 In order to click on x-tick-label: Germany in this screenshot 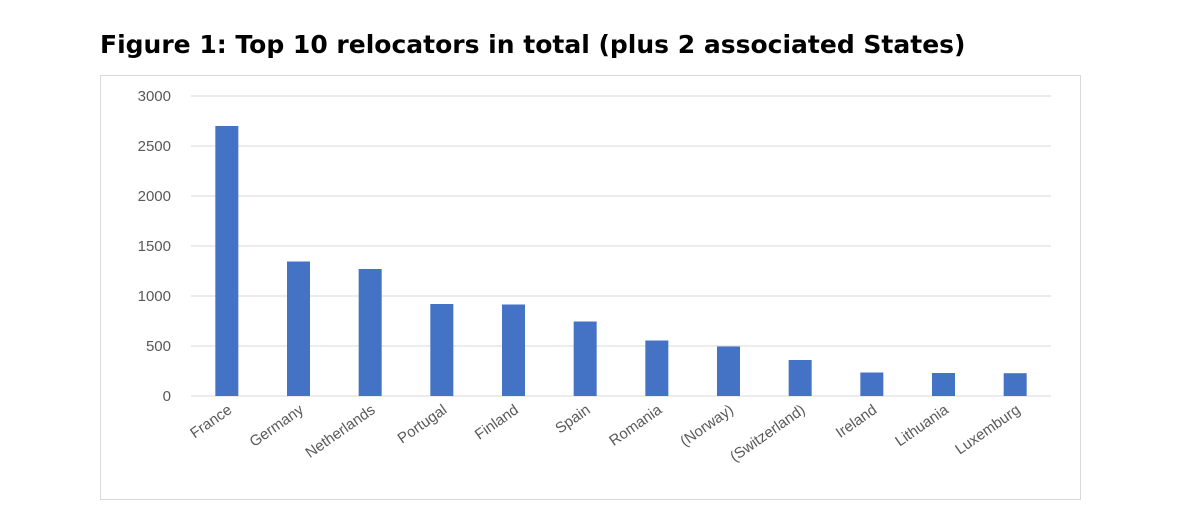, I will do `click(277, 426)`.